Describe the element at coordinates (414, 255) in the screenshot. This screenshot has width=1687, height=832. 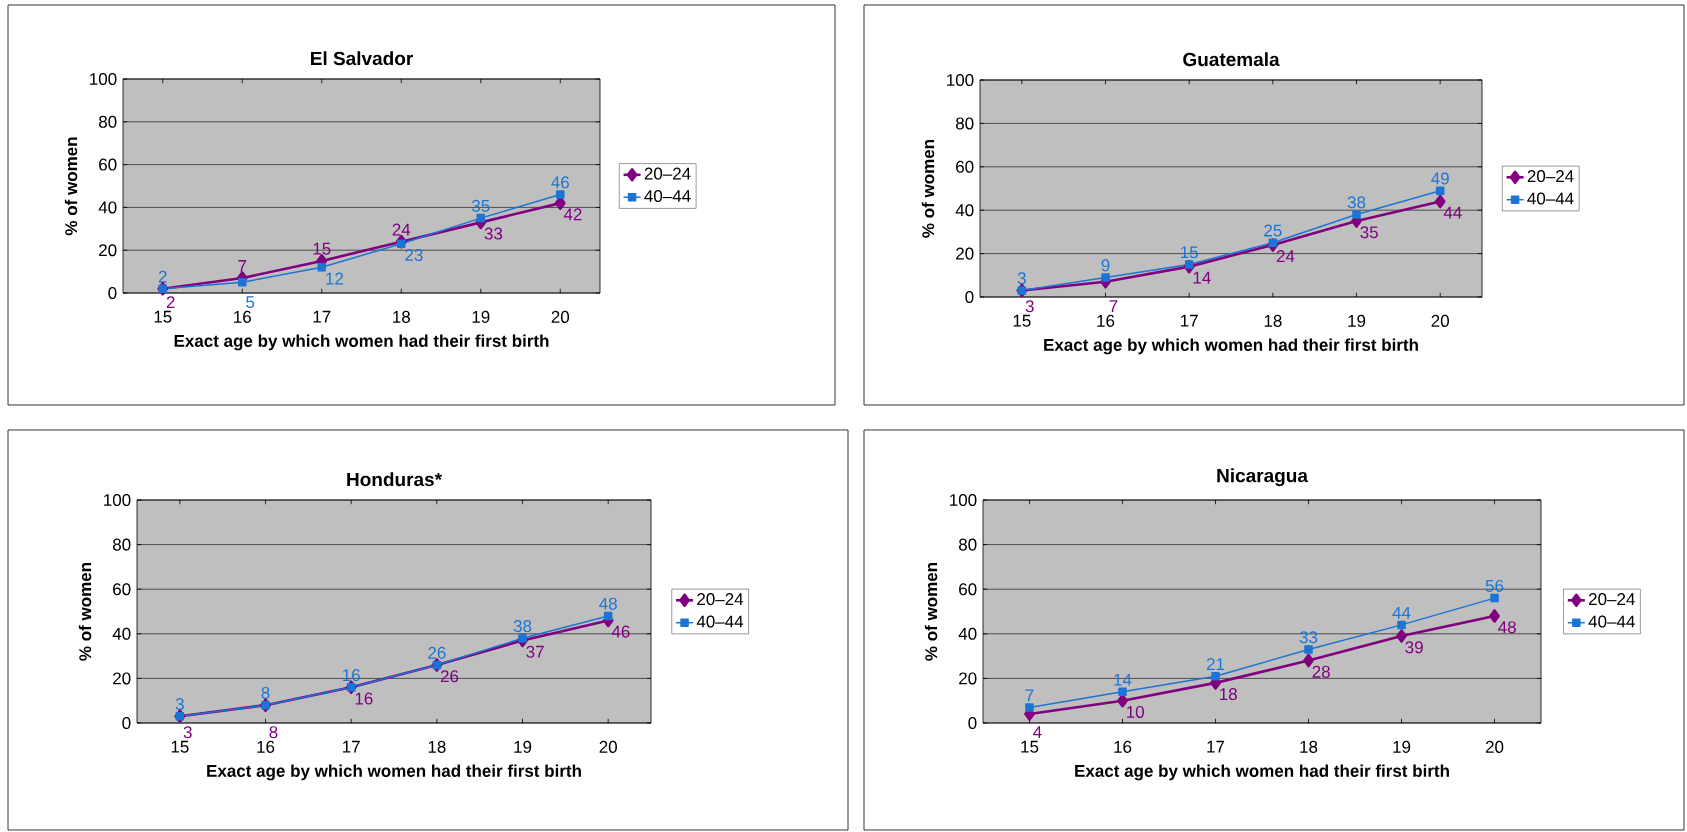
I see `data-label: 23` at that location.